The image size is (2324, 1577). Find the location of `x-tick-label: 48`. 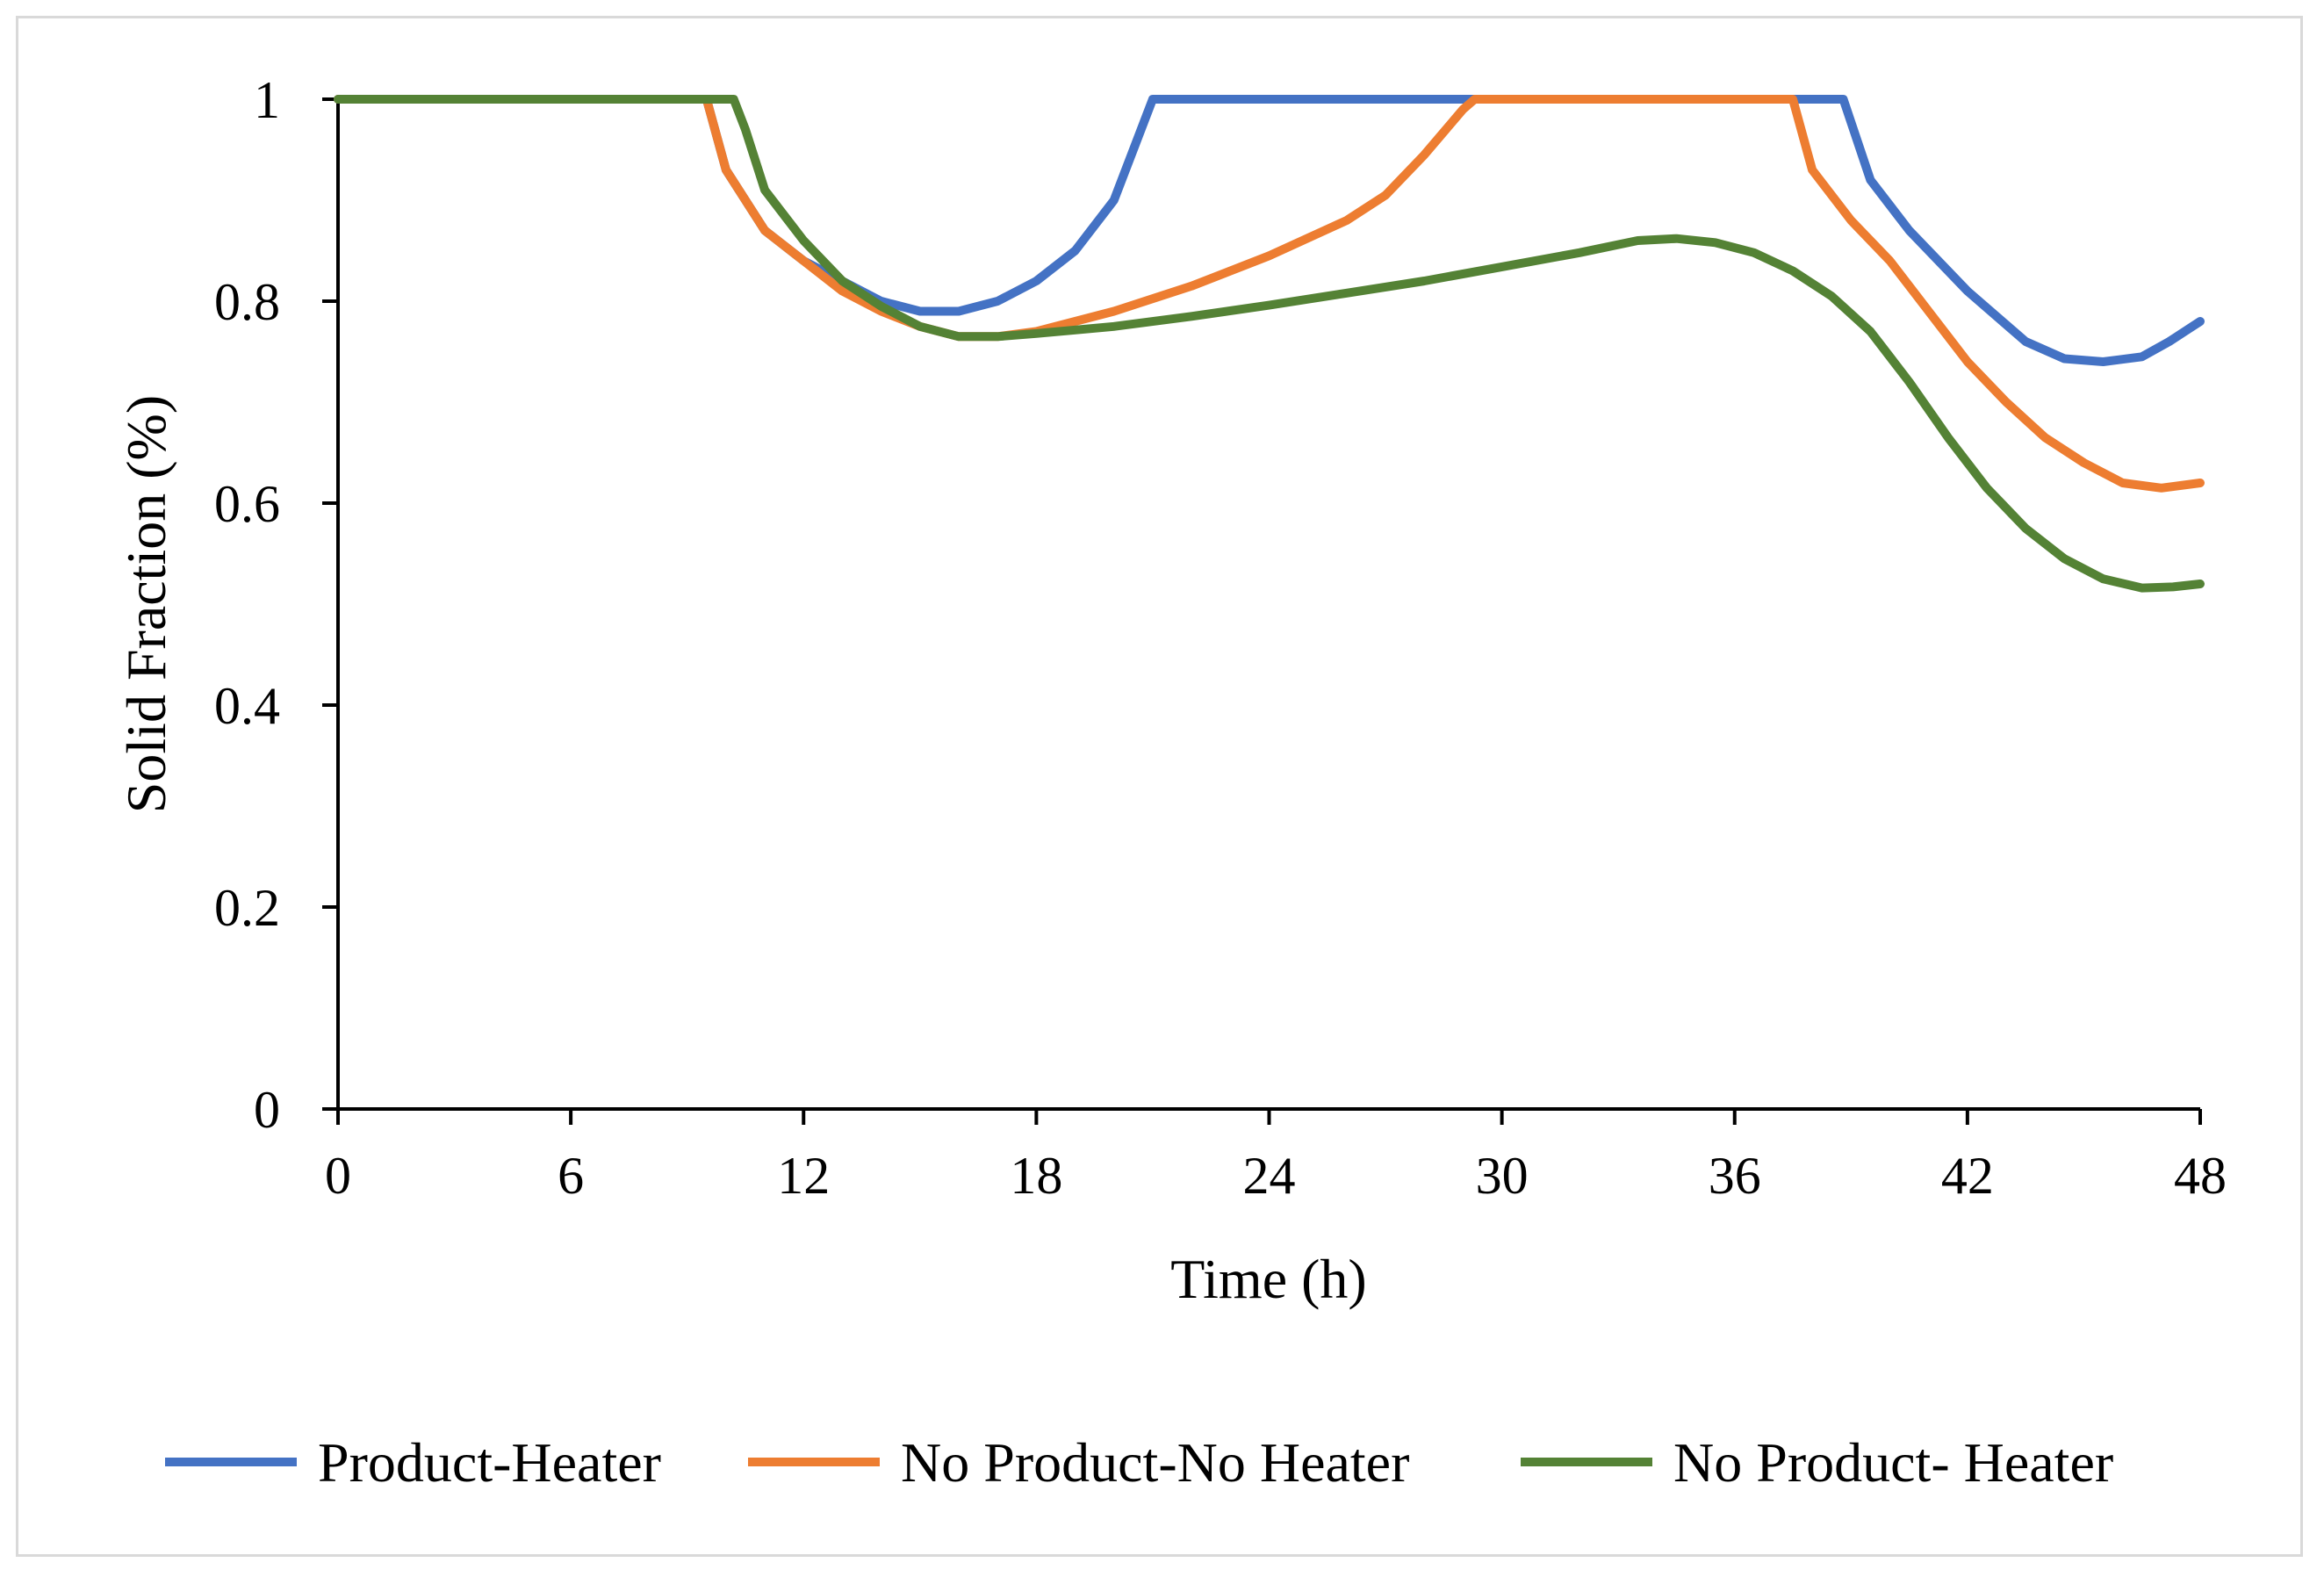

x-tick-label: 48 is located at coordinates (2200, 1176).